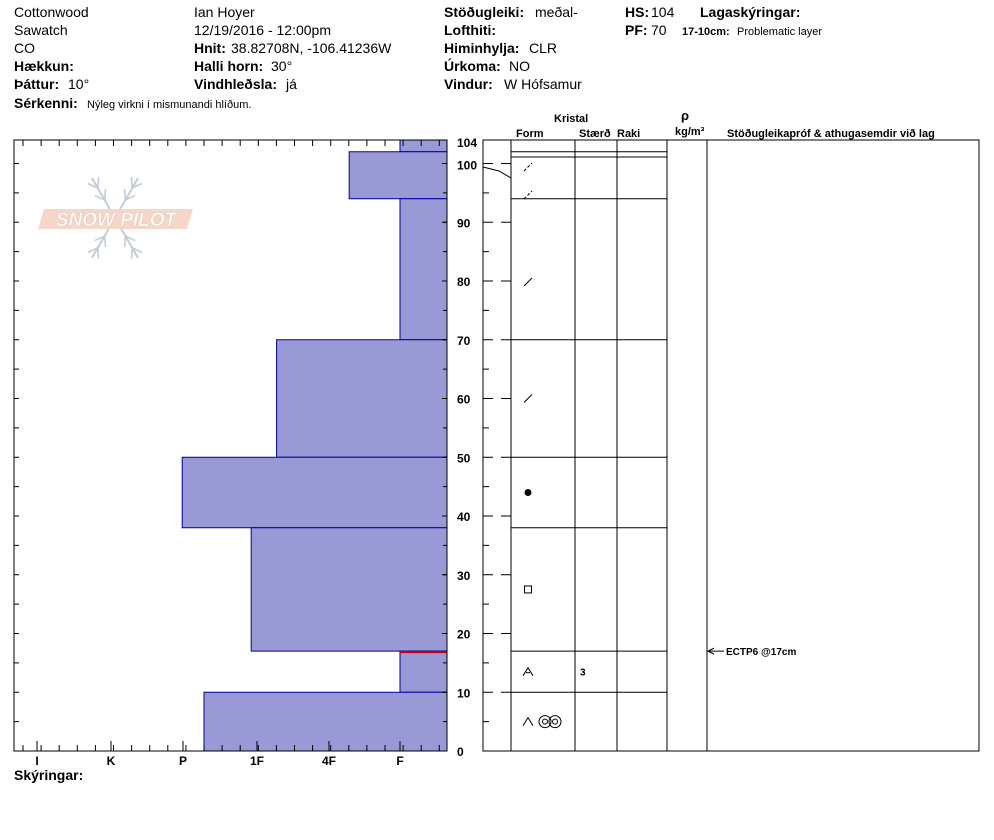  Describe the element at coordinates (210, 48) in the screenshot. I see `coords-label: Hnit:` at that location.